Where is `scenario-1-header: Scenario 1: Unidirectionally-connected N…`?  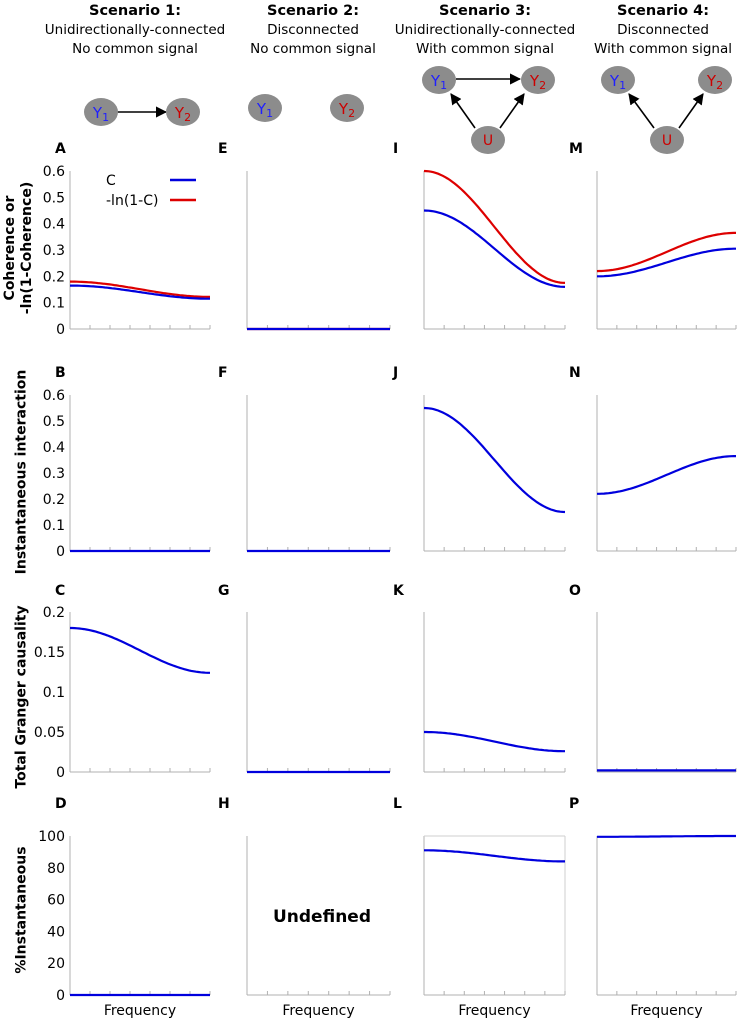 scenario-1-header: Scenario 1: Unidirectionally-connected N… is located at coordinates (135, 30).